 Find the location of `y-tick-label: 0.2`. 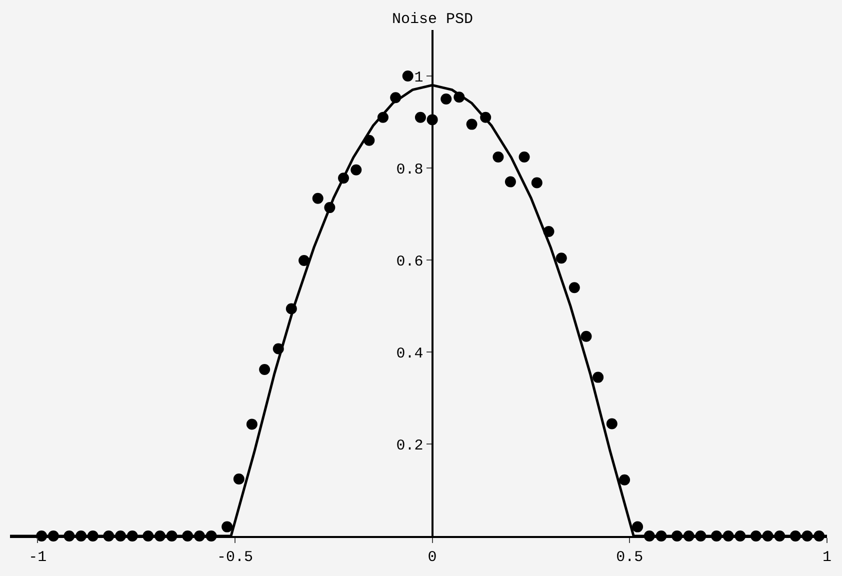

y-tick-label: 0.2 is located at coordinates (410, 445).